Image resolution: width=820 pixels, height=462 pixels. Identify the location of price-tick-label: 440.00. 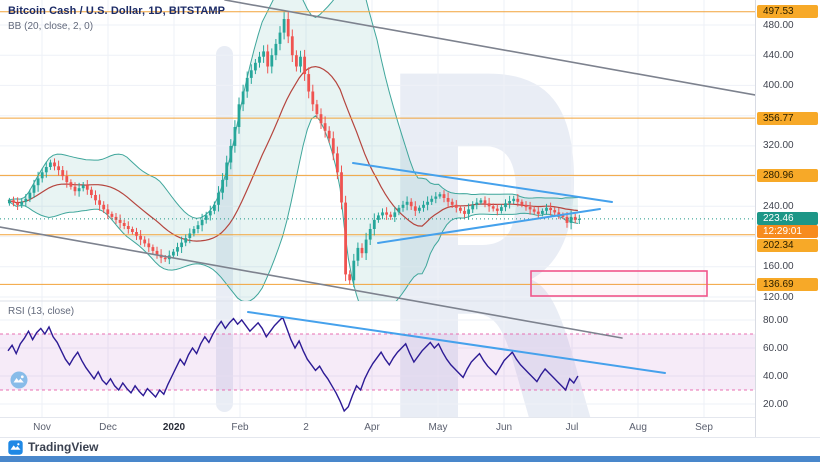
(778, 55).